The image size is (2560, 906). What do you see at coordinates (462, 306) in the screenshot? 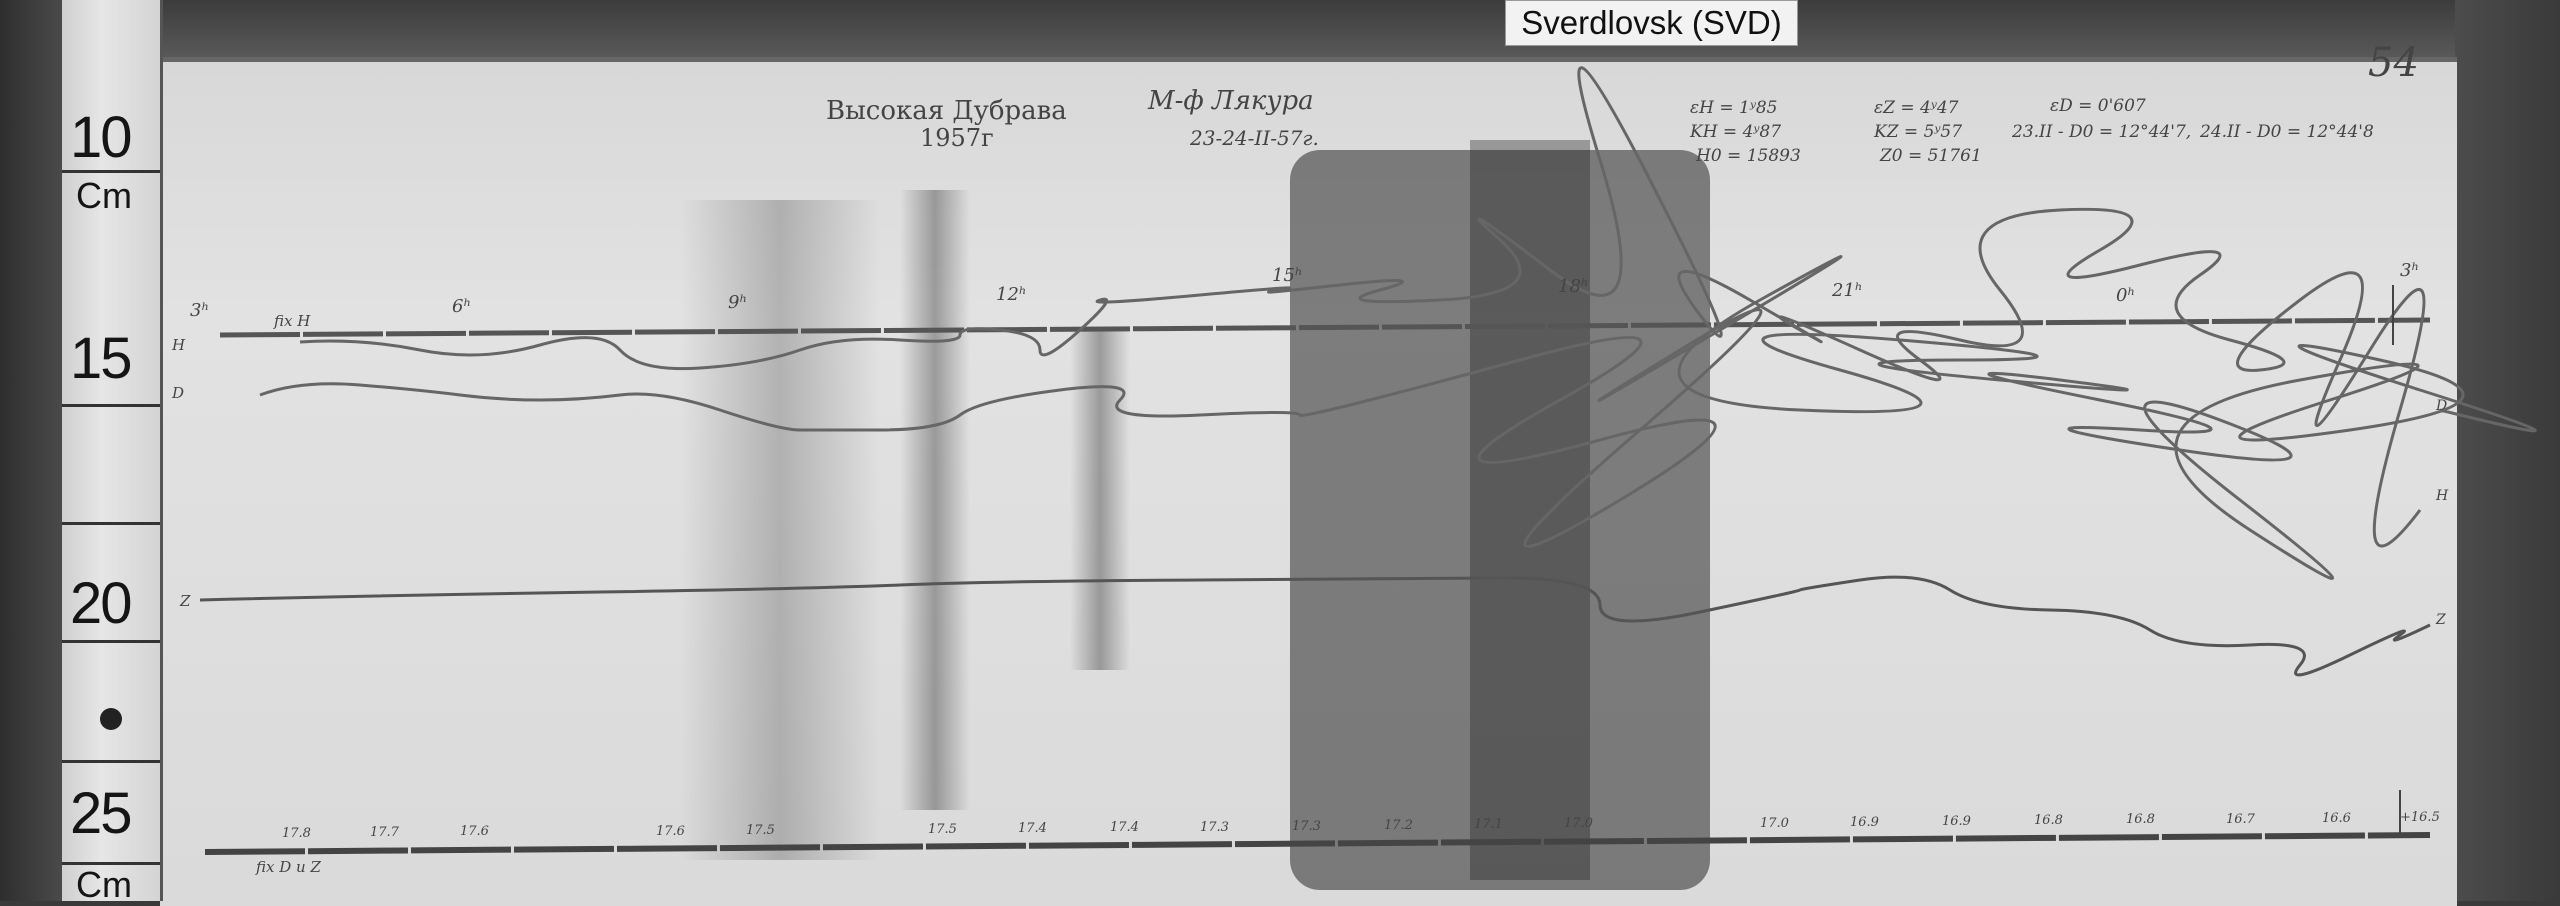
I see `hour-mark: 6ʰ` at bounding box center [462, 306].